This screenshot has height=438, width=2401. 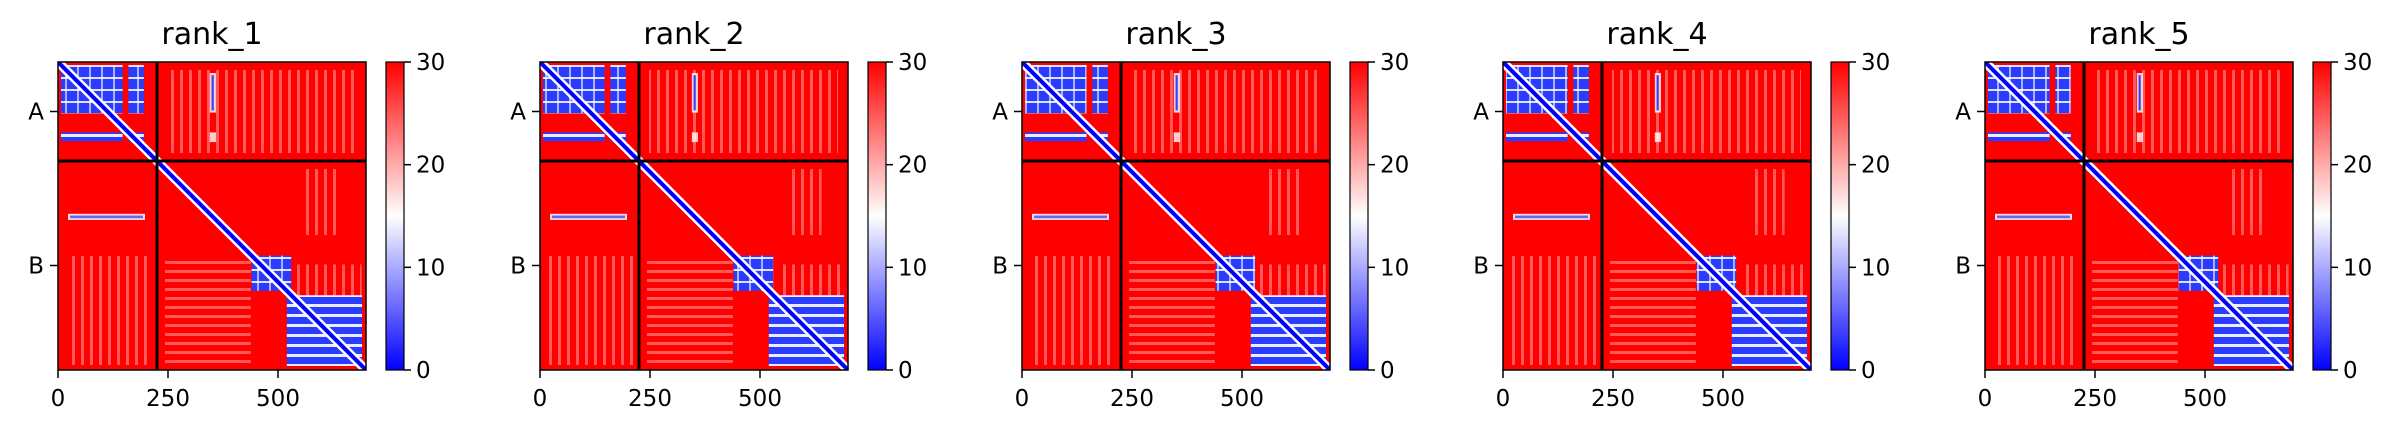 I want to click on panel-title: rank_5, so click(x=2138, y=34).